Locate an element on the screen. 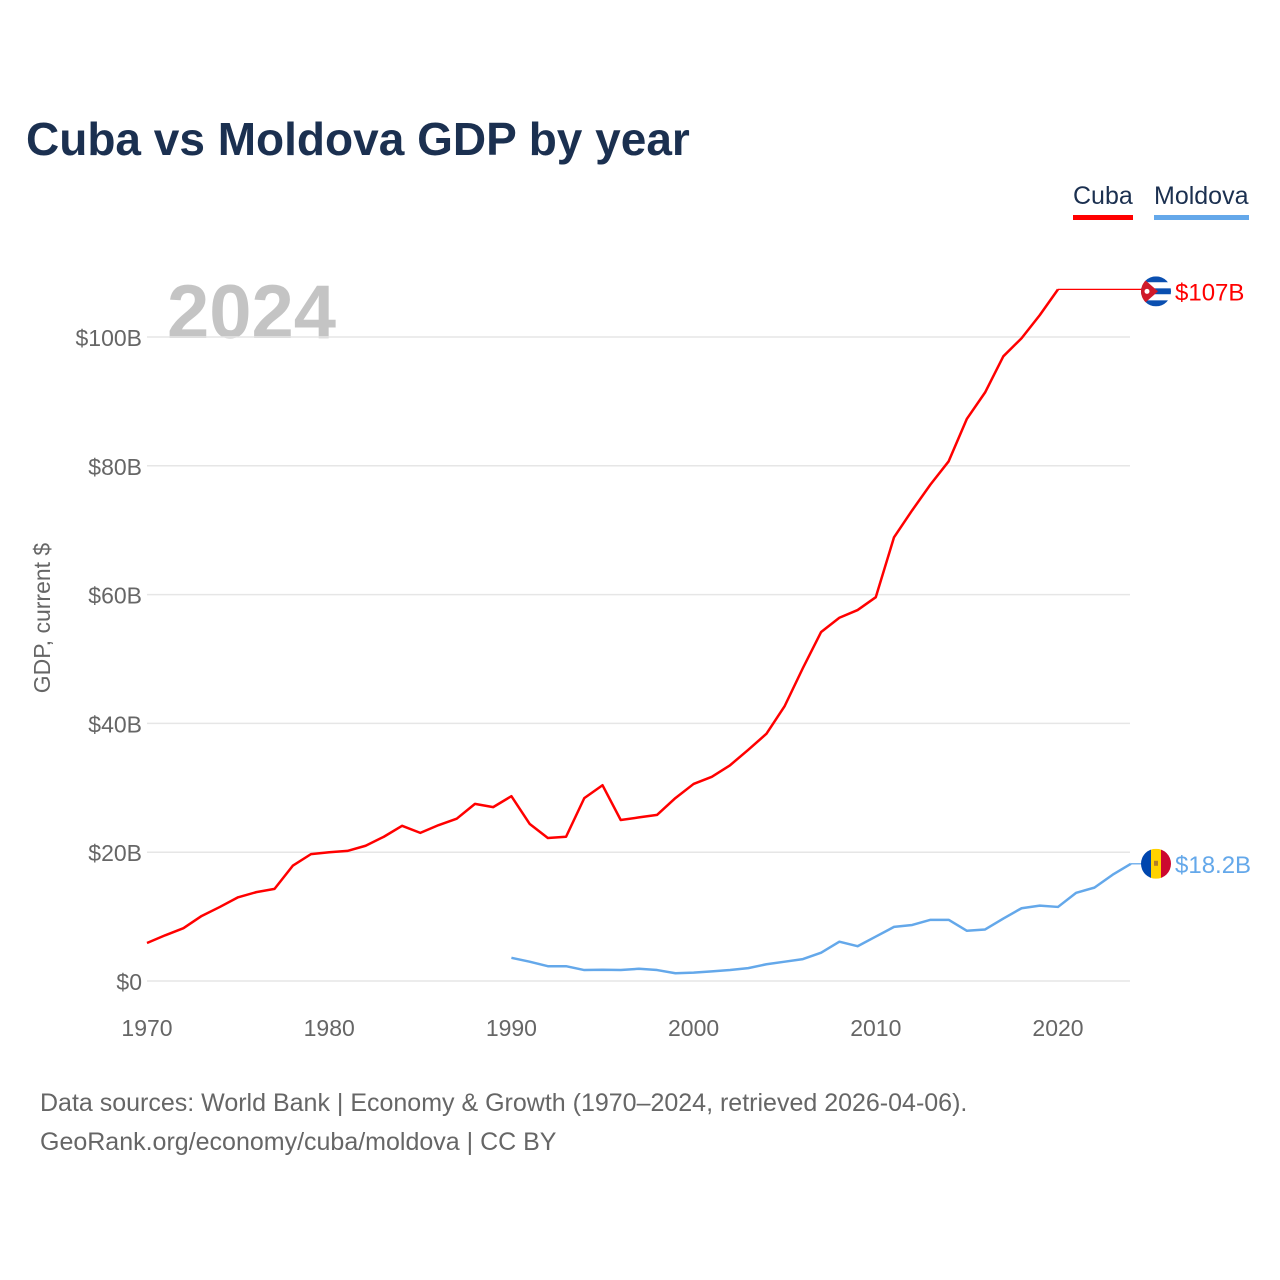  y-tick-label: $40B is located at coordinates (115, 724).